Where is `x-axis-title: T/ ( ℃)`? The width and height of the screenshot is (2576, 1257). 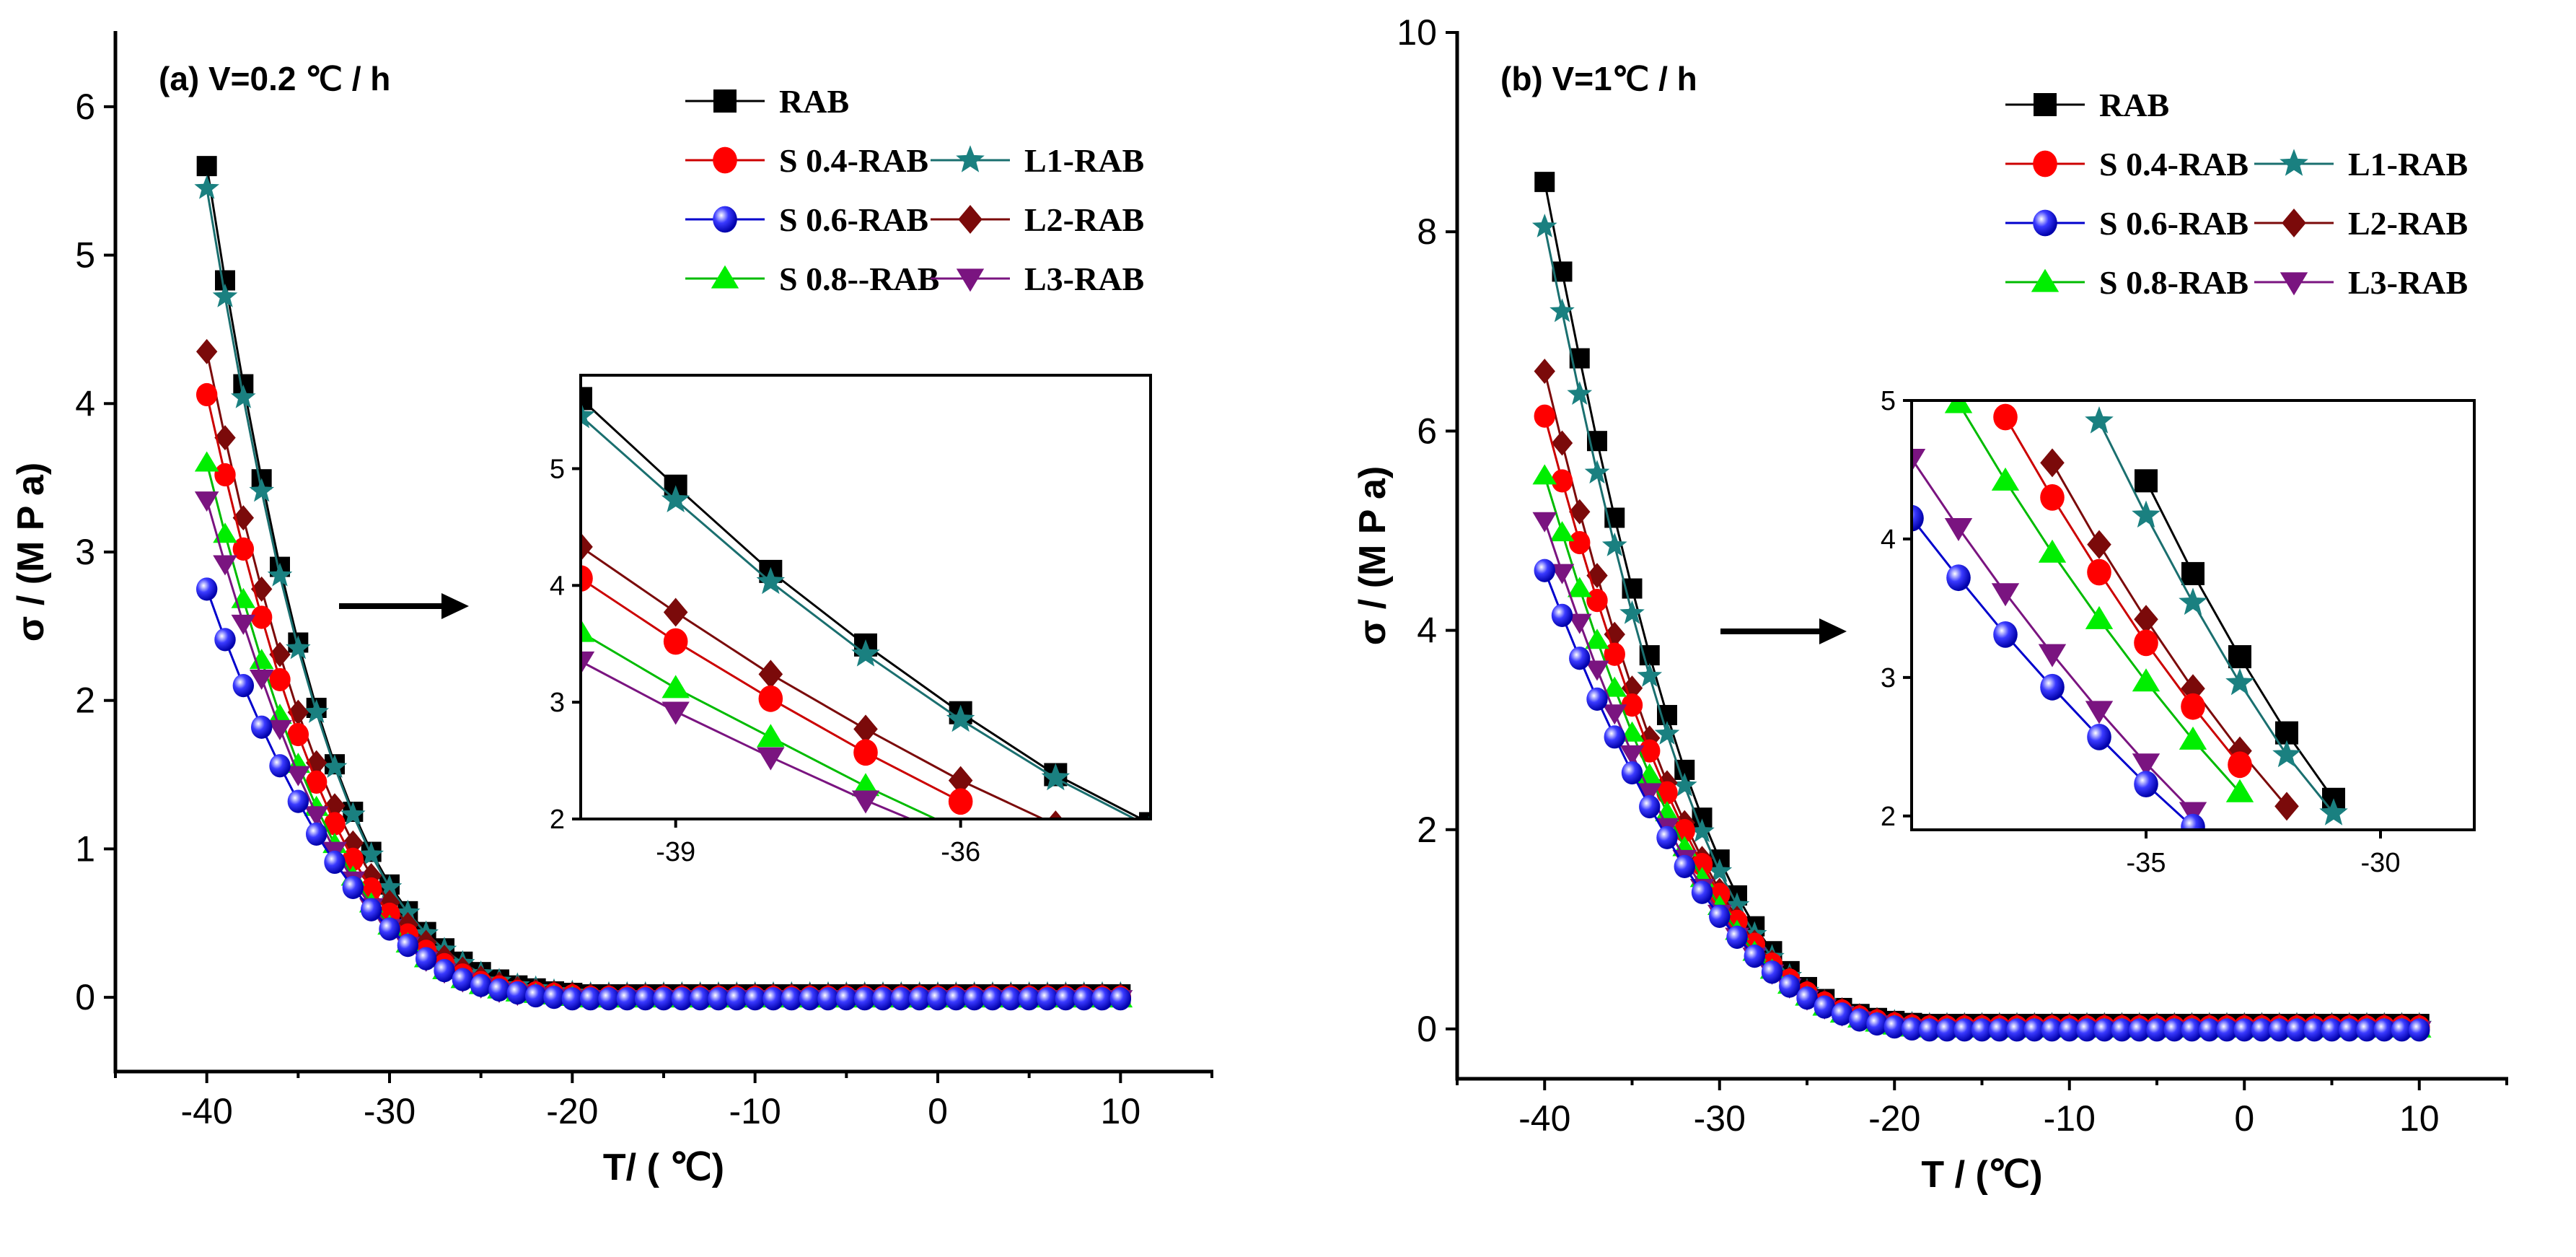
x-axis-title: T/ ( ℃) is located at coordinates (663, 1167).